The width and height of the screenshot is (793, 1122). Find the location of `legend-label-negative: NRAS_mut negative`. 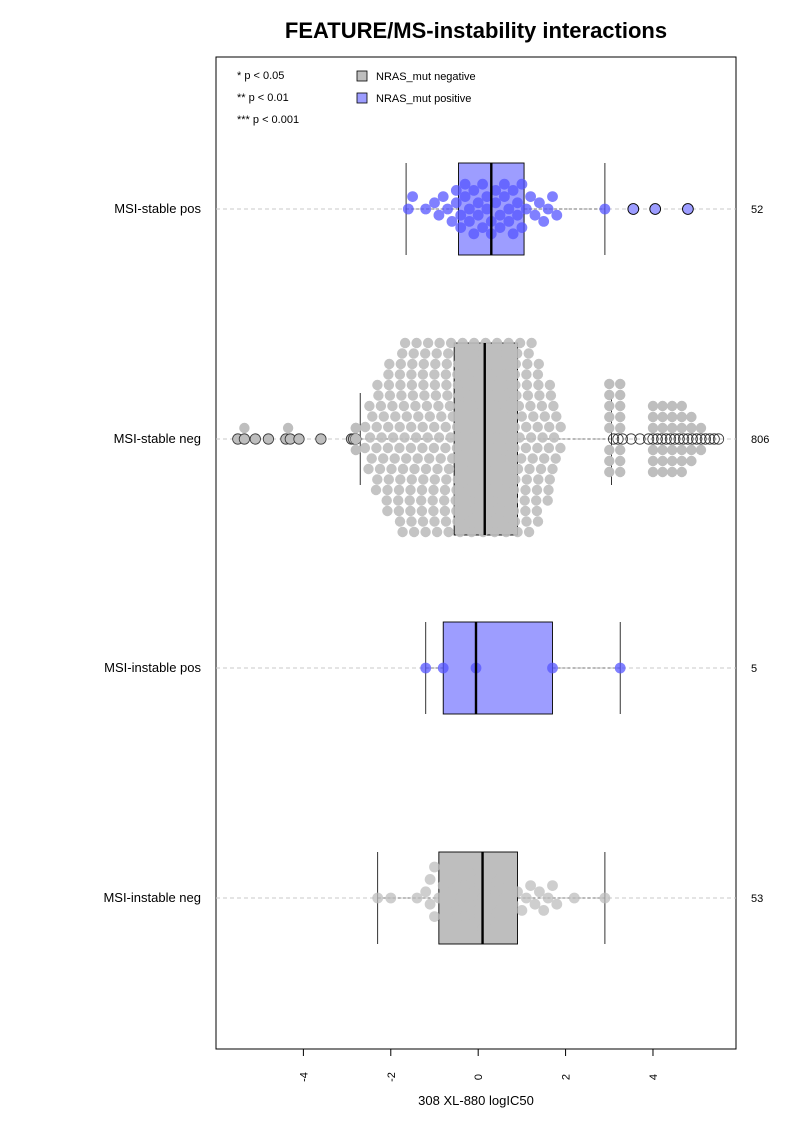

legend-label-negative: NRAS_mut negative is located at coordinates (426, 77).